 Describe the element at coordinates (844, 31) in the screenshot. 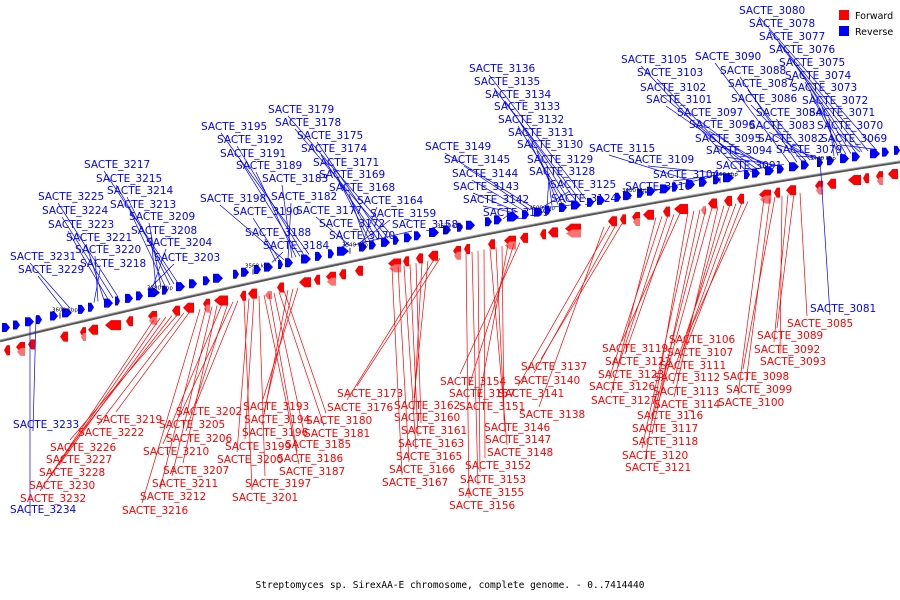

I see `legend-swatch-reverse` at that location.